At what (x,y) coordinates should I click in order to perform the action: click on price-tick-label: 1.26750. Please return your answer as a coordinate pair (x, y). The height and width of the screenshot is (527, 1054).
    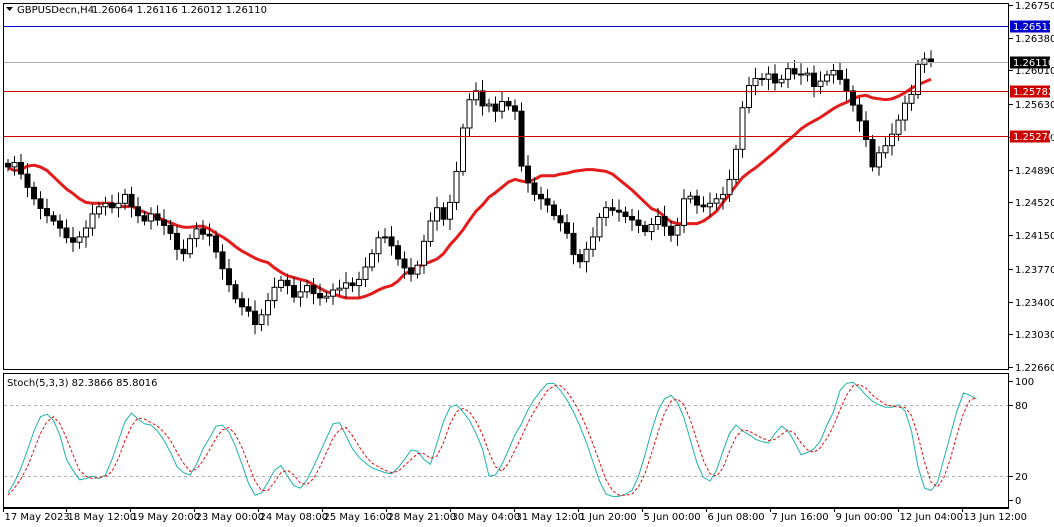
    Looking at the image, I should click on (1034, 6).